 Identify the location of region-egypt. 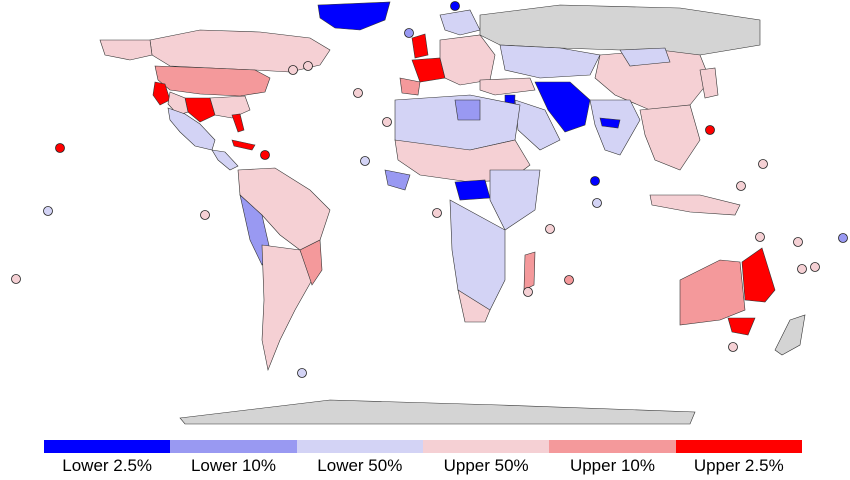
(467, 110).